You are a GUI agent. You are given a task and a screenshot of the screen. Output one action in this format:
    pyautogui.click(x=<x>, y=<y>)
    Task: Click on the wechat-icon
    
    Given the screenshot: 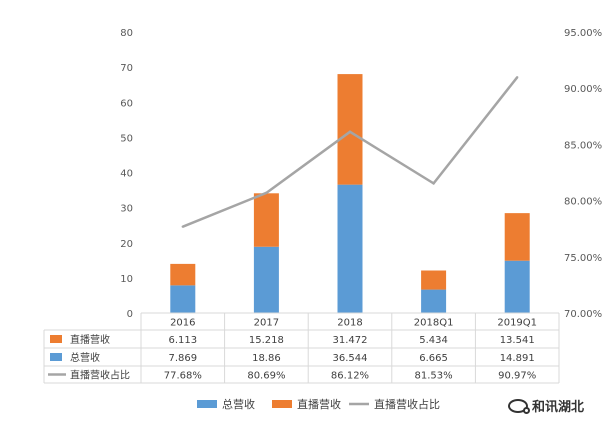 What is the action you would take?
    pyautogui.click(x=519, y=406)
    